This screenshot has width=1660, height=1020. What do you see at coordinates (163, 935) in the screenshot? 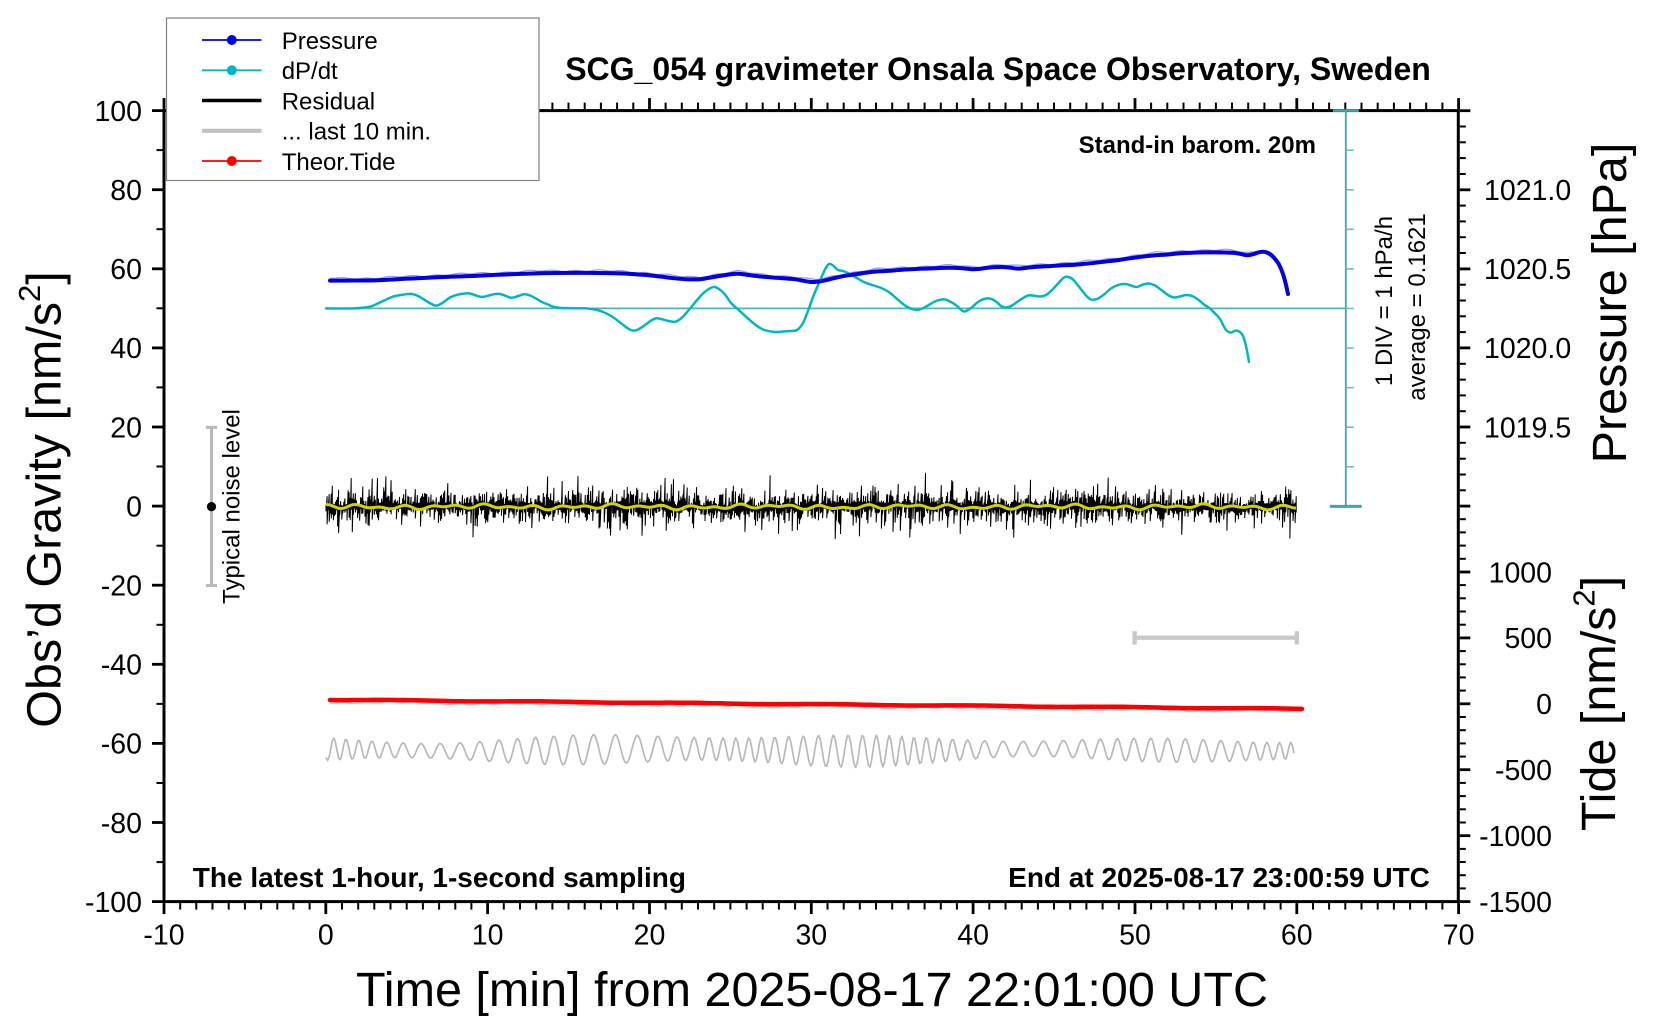
I see `svg-text: -10` at bounding box center [163, 935].